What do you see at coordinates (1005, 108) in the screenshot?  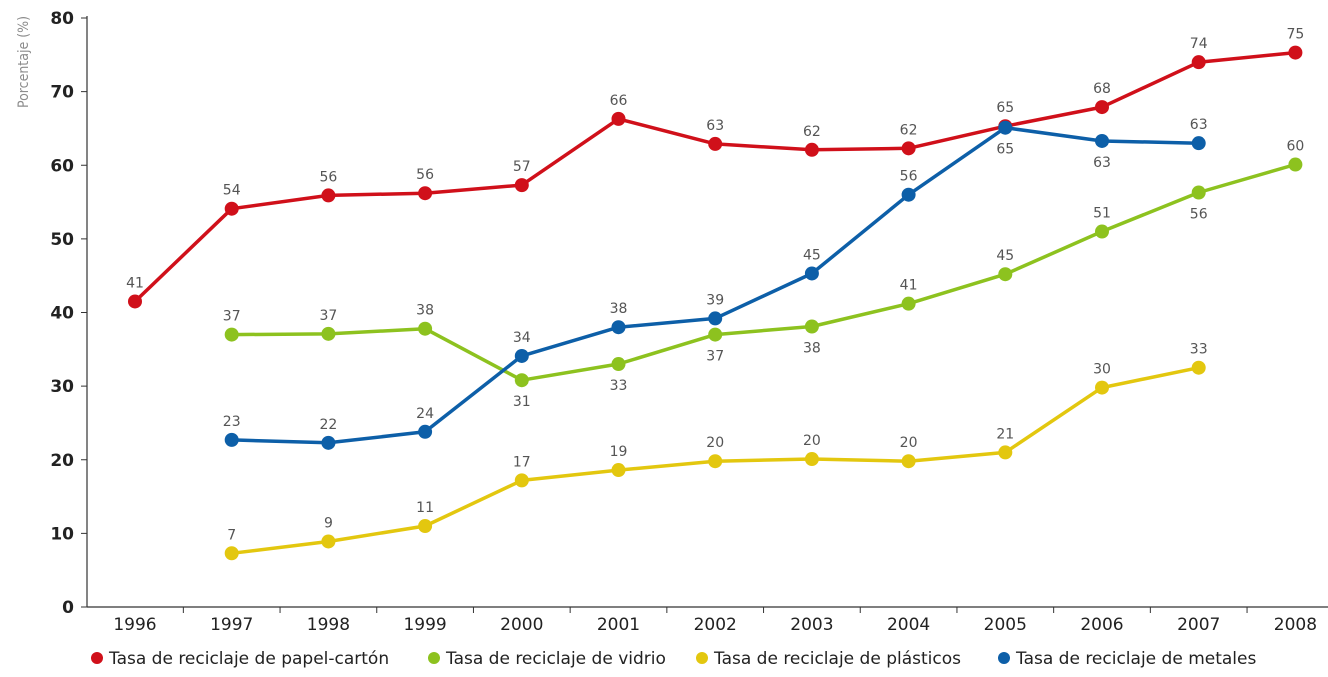 I see `data-label-papel: 65` at bounding box center [1005, 108].